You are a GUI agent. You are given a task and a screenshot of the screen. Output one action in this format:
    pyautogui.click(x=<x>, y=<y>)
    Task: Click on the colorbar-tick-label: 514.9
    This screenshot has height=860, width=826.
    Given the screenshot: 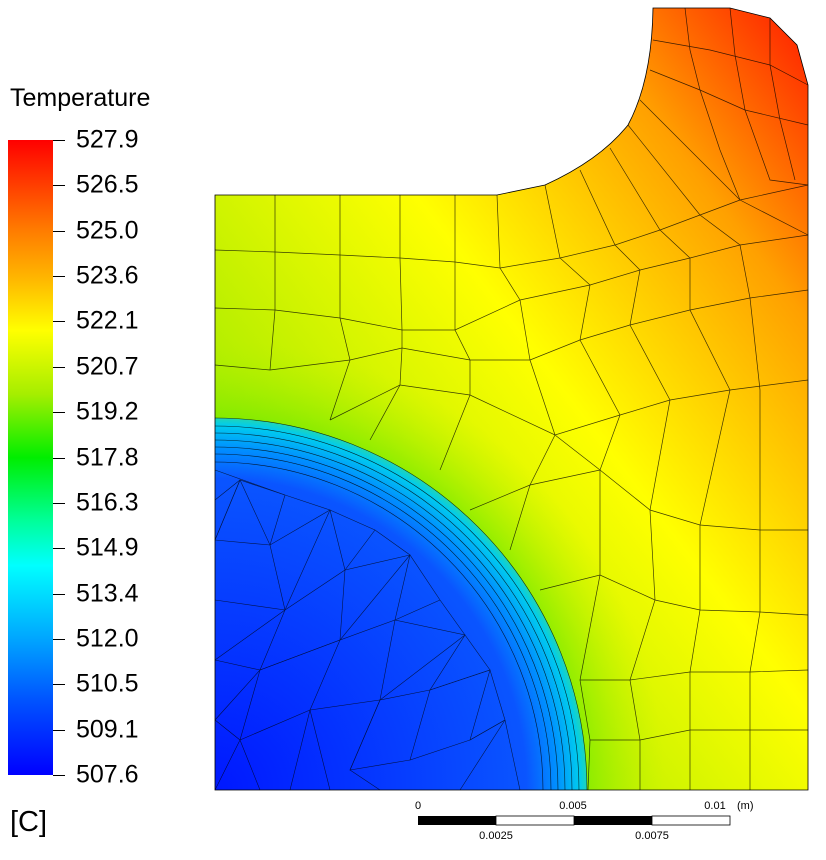 What is the action you would take?
    pyautogui.click(x=107, y=547)
    